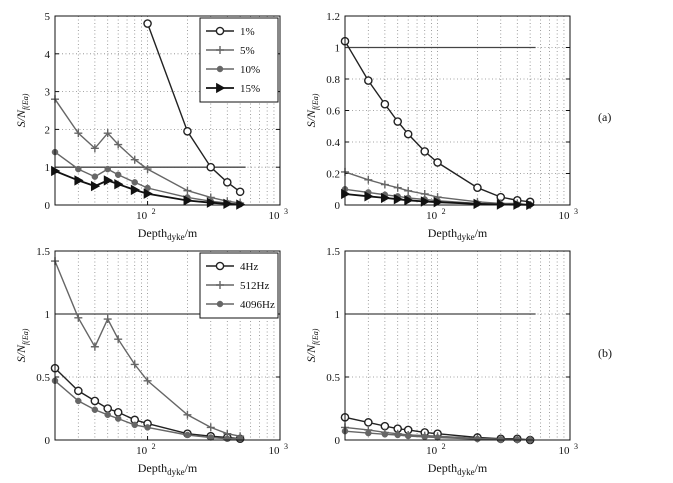 Image resolution: width=673 pixels, height=483 pixels. I want to click on y-tick-label: 5, so click(48, 17).